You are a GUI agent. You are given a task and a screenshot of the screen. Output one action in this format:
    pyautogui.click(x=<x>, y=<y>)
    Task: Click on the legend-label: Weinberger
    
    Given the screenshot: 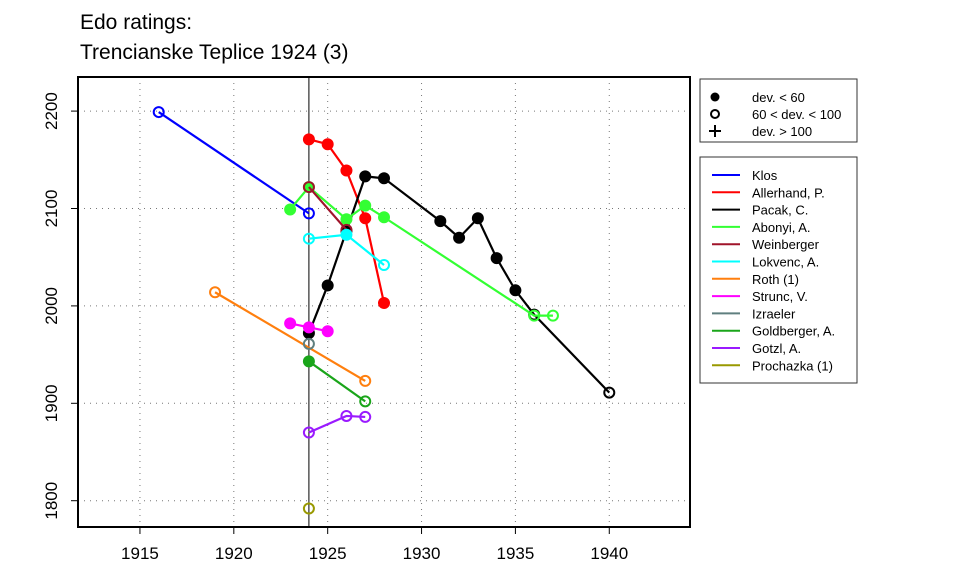 What is the action you would take?
    pyautogui.click(x=786, y=244)
    